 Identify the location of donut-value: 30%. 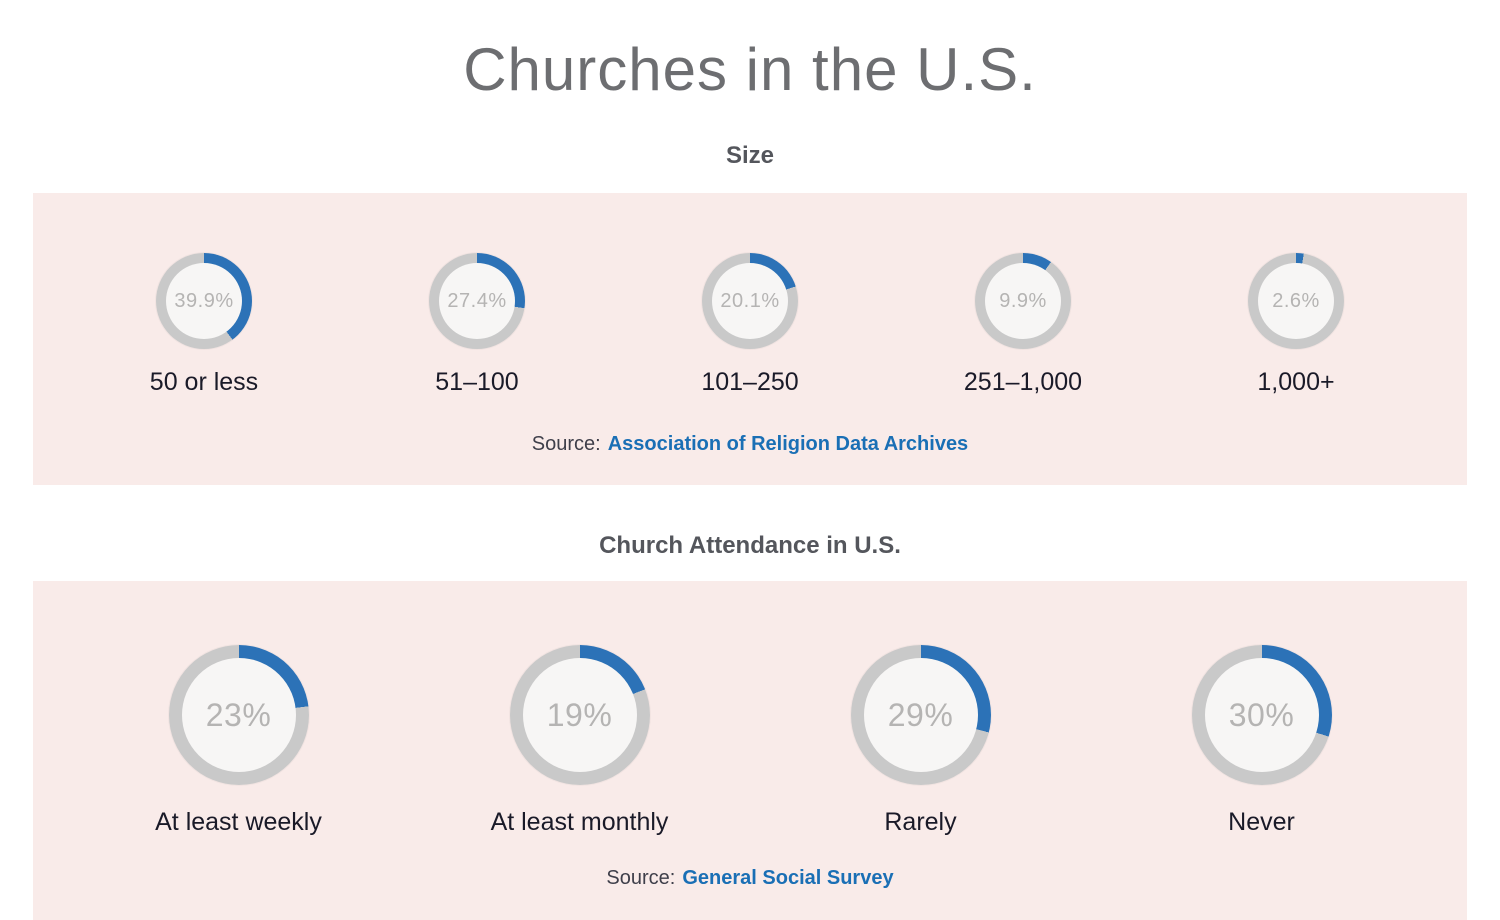
(1261, 714).